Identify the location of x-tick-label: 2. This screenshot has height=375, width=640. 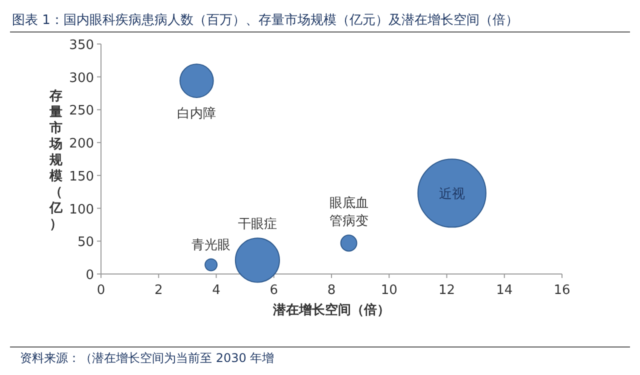
(158, 290).